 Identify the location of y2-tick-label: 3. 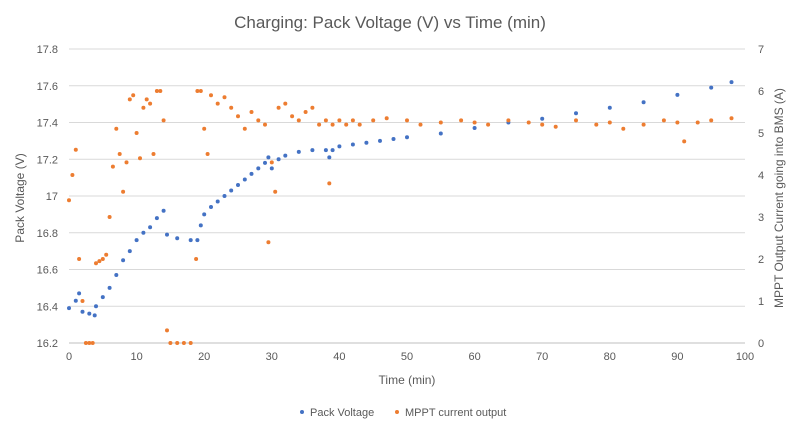
(761, 218).